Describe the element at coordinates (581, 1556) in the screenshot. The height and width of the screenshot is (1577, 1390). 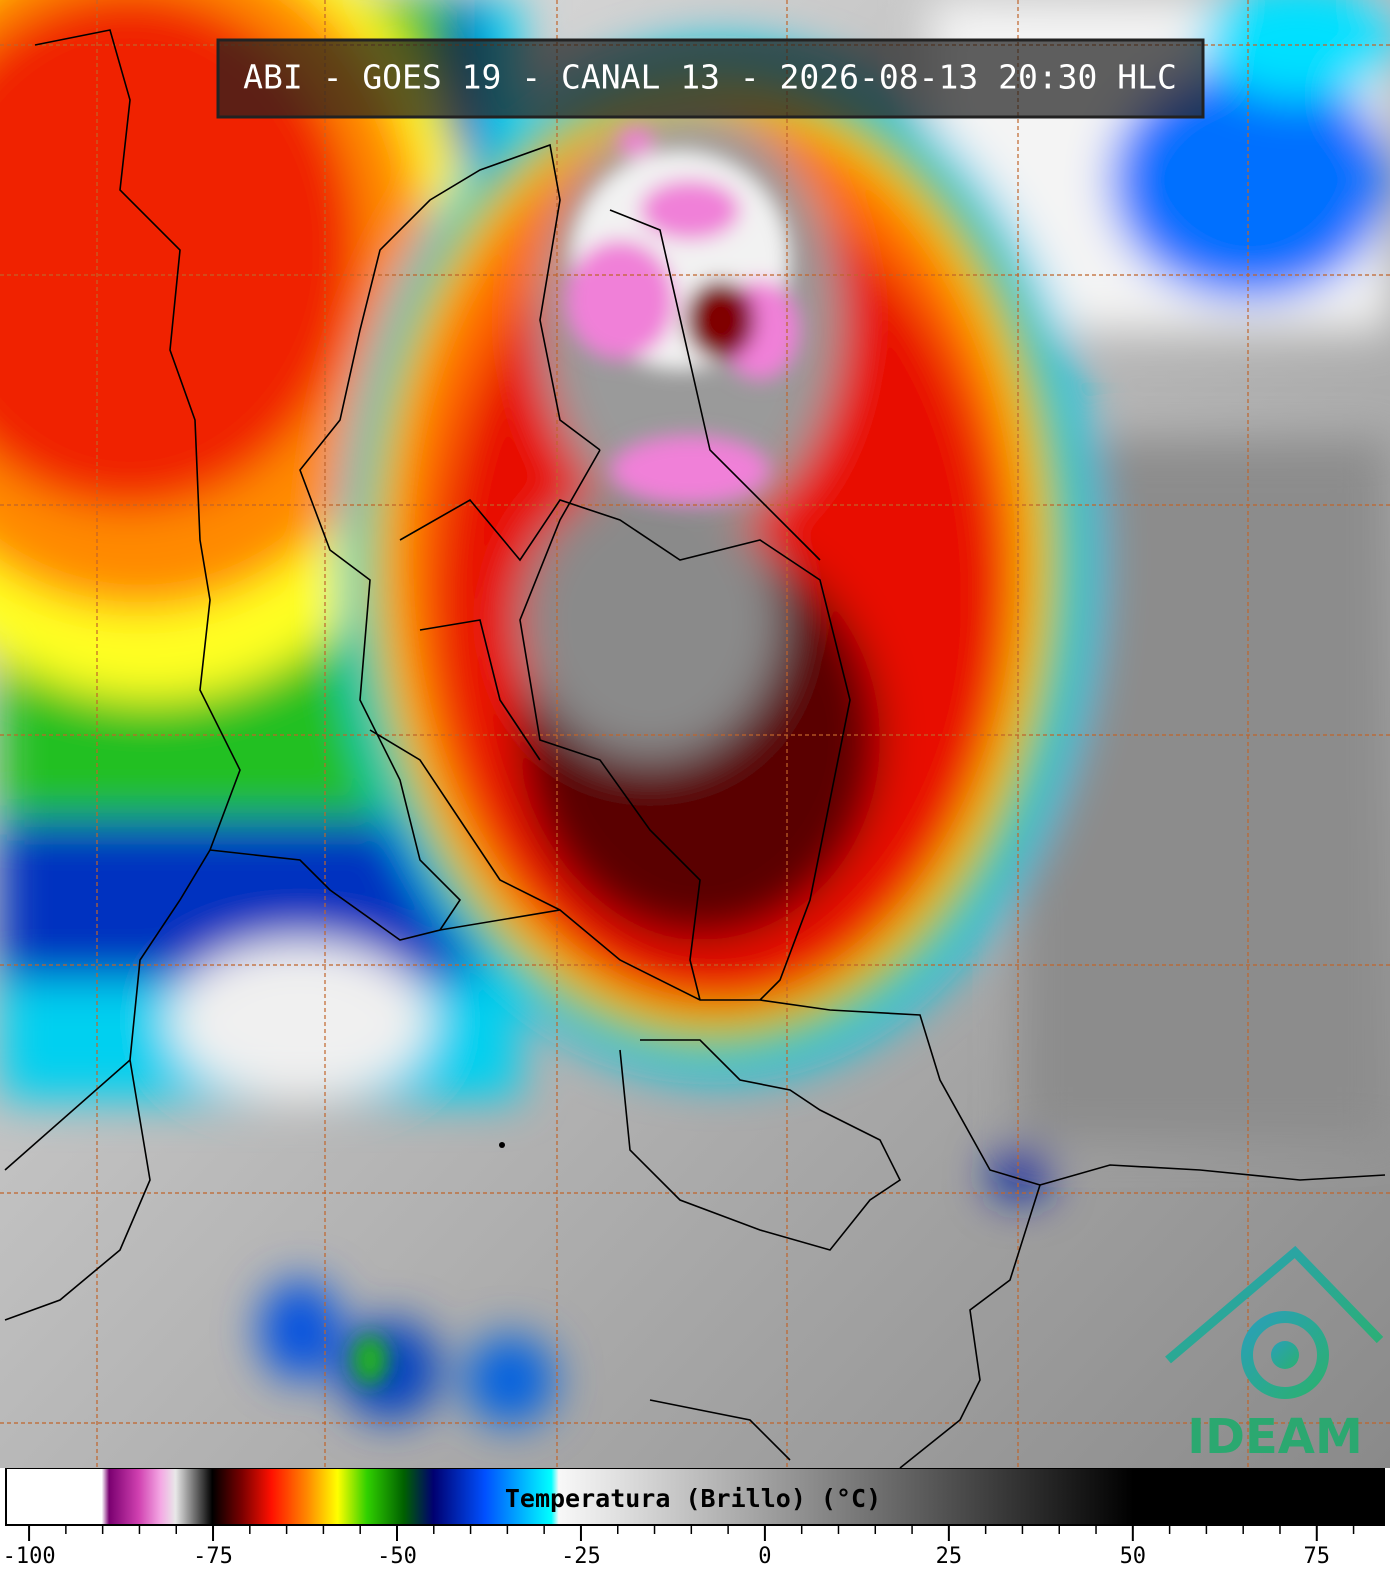
I see `tick-label: -25` at that location.